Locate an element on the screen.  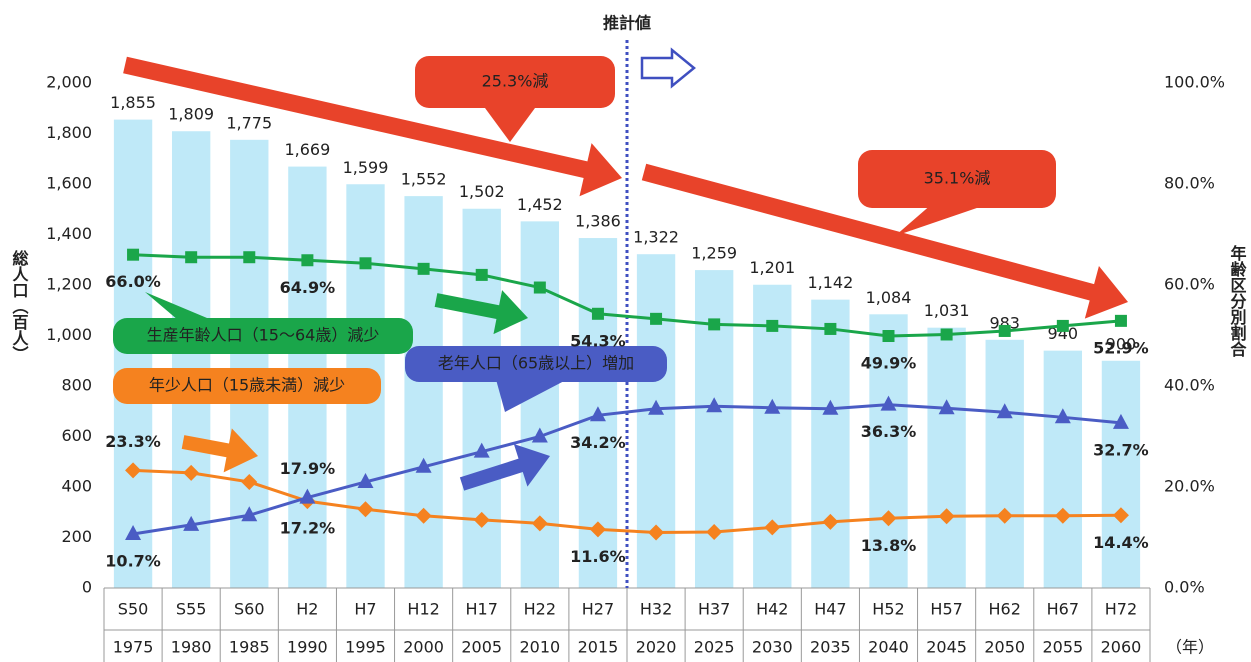
x-tick-label: H42 is located at coordinates (772, 609).